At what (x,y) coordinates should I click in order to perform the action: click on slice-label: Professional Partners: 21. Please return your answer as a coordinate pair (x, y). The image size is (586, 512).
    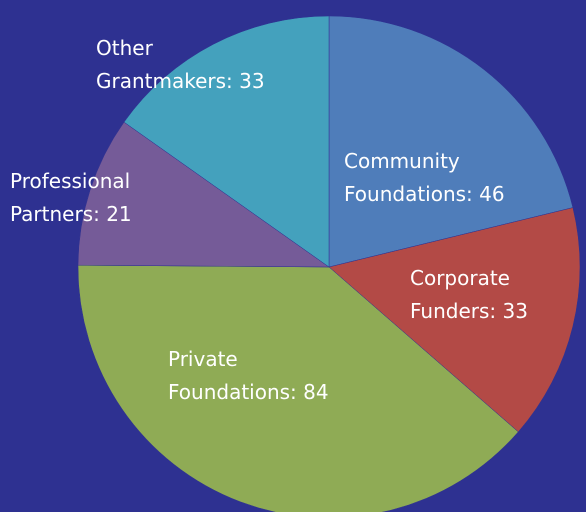
    Looking at the image, I should click on (71, 197).